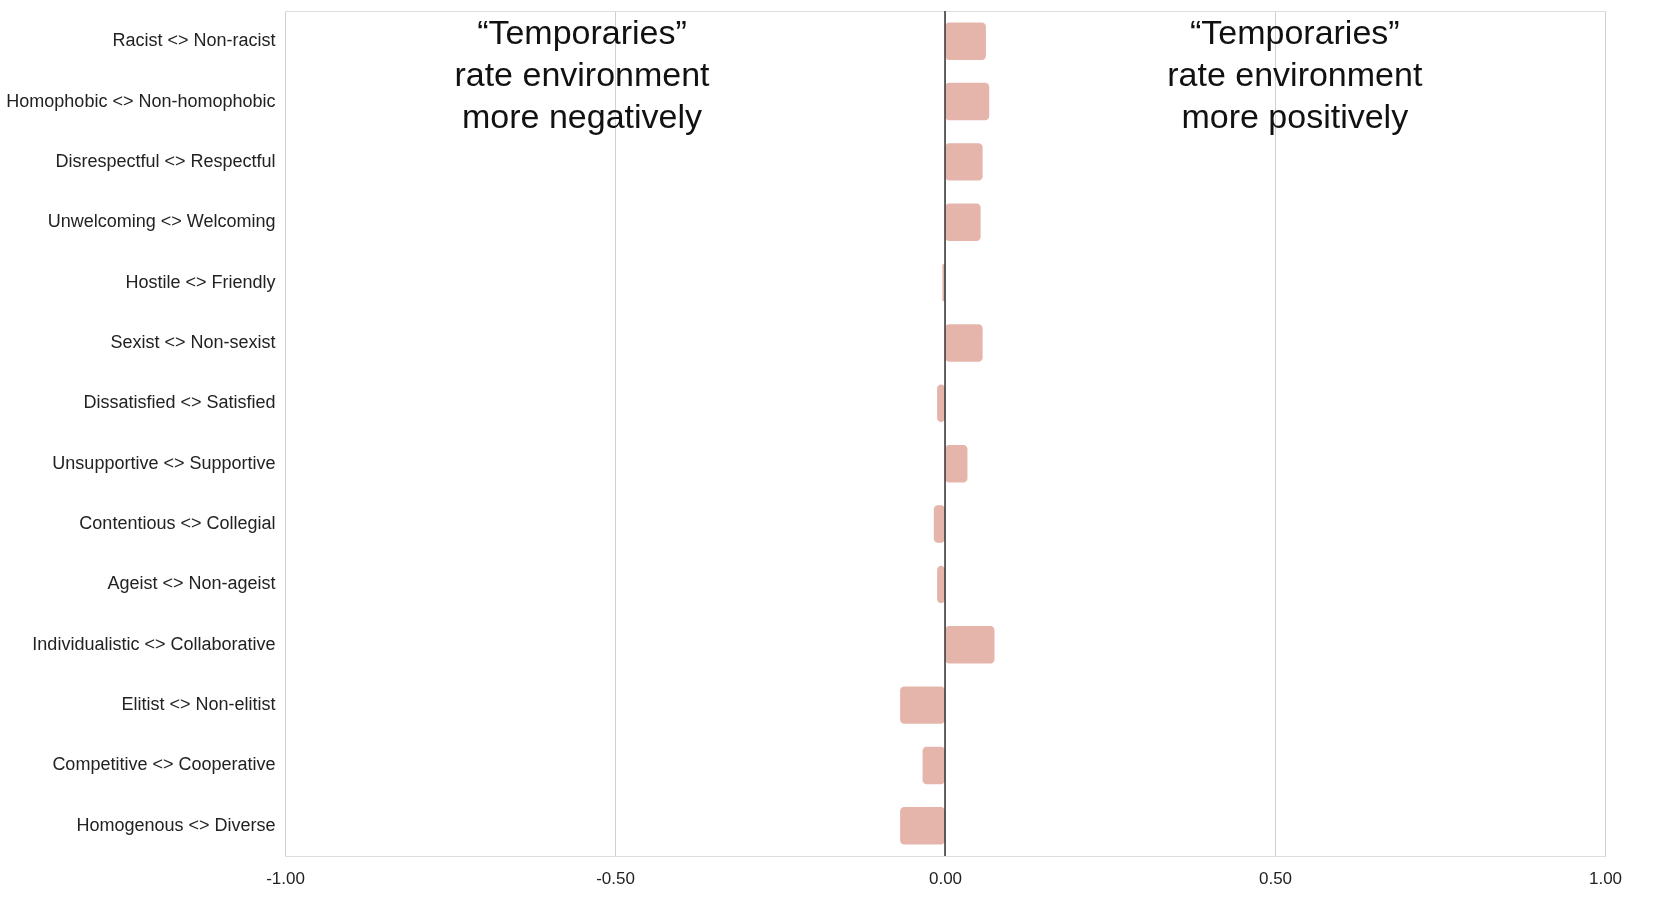 This screenshot has height=903, width=1677. I want to click on y-tick-label: Disrespectful <> Respectful, so click(165, 160).